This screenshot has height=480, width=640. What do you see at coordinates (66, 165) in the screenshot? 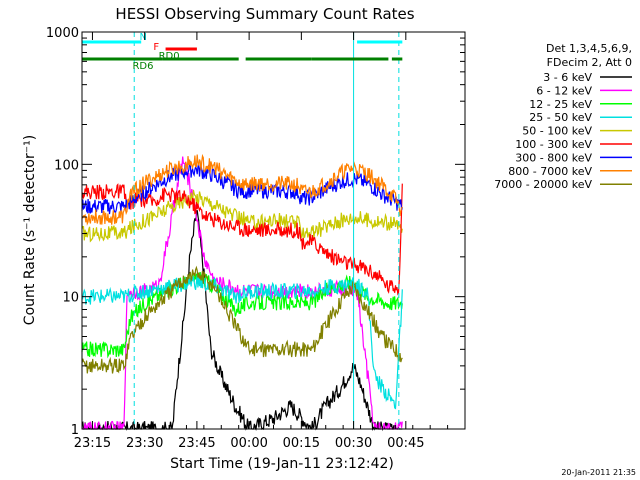
I see `y-tick-label-2: 100` at bounding box center [66, 165].